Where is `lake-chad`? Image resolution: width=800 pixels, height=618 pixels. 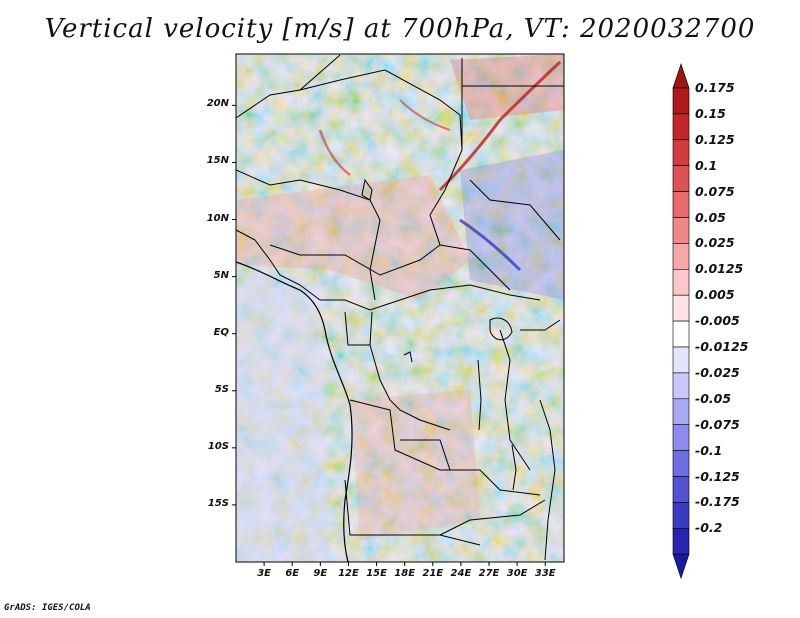 lake-chad is located at coordinates (367, 189).